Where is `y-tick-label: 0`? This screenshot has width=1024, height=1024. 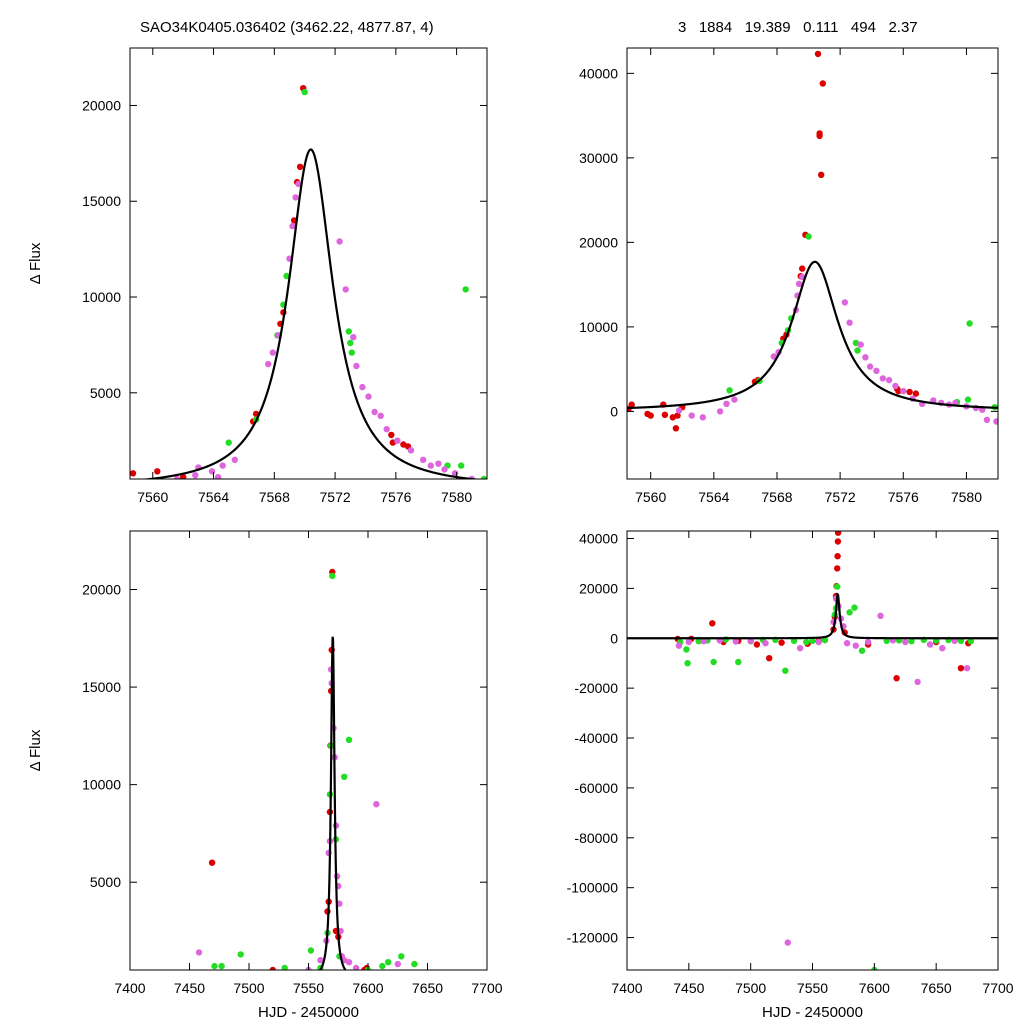 y-tick-label: 0 is located at coordinates (614, 638).